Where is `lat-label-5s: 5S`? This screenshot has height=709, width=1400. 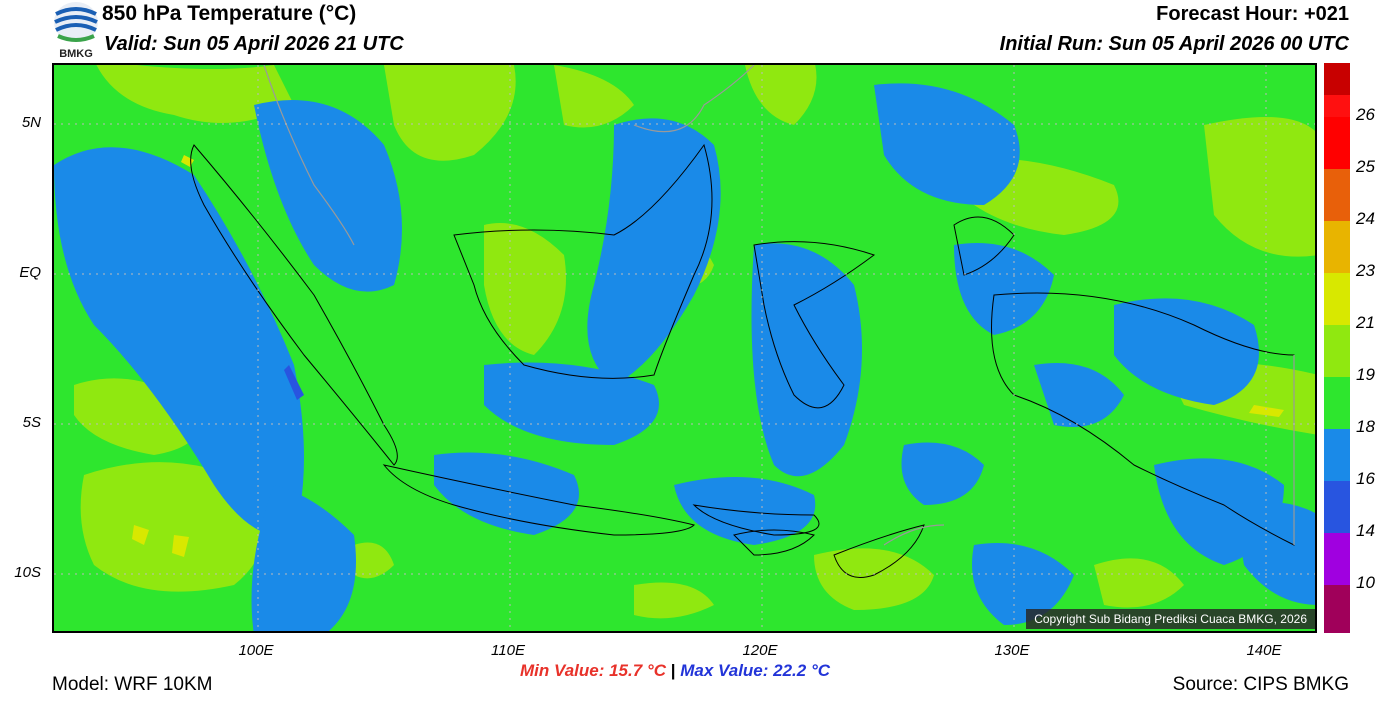 lat-label-5s: 5S is located at coordinates (31, 422).